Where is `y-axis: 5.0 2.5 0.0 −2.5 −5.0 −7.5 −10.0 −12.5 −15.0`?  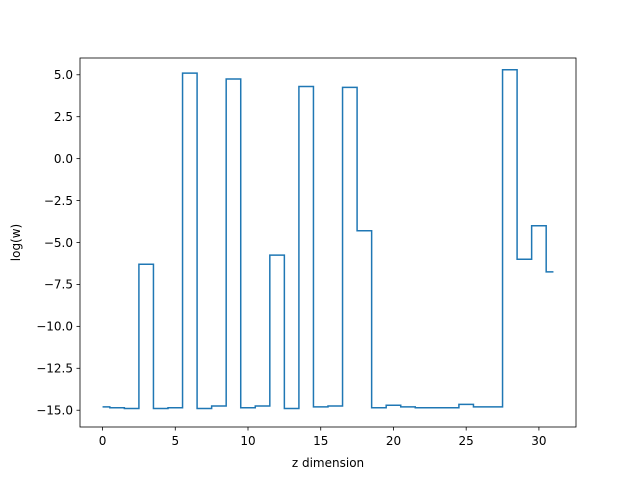 y-axis: 5.0 2.5 0.0 −2.5 −5.0 −7.5 −10.0 −12.5 −15.0 is located at coordinates (58, 243).